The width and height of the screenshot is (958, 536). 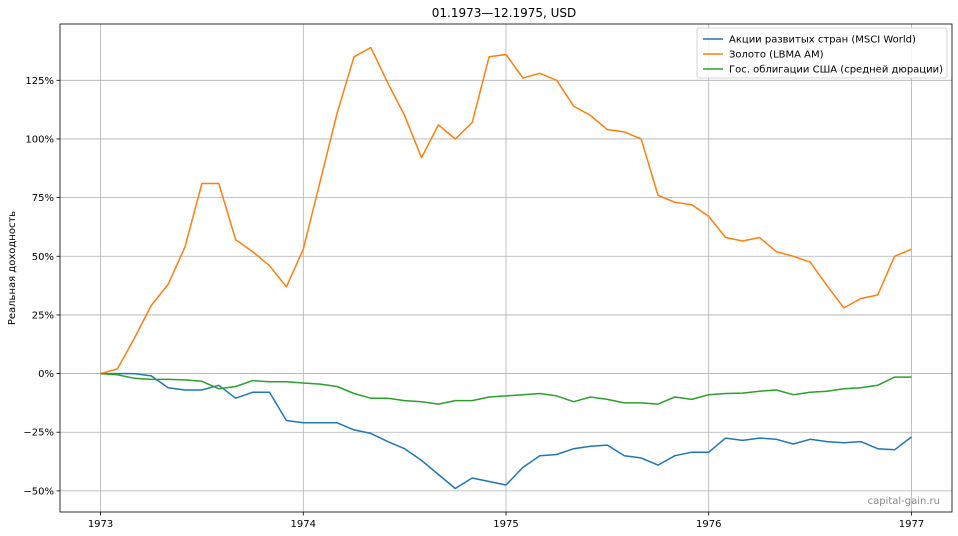 I want to click on y-tick-label: 25%, so click(x=43, y=315).